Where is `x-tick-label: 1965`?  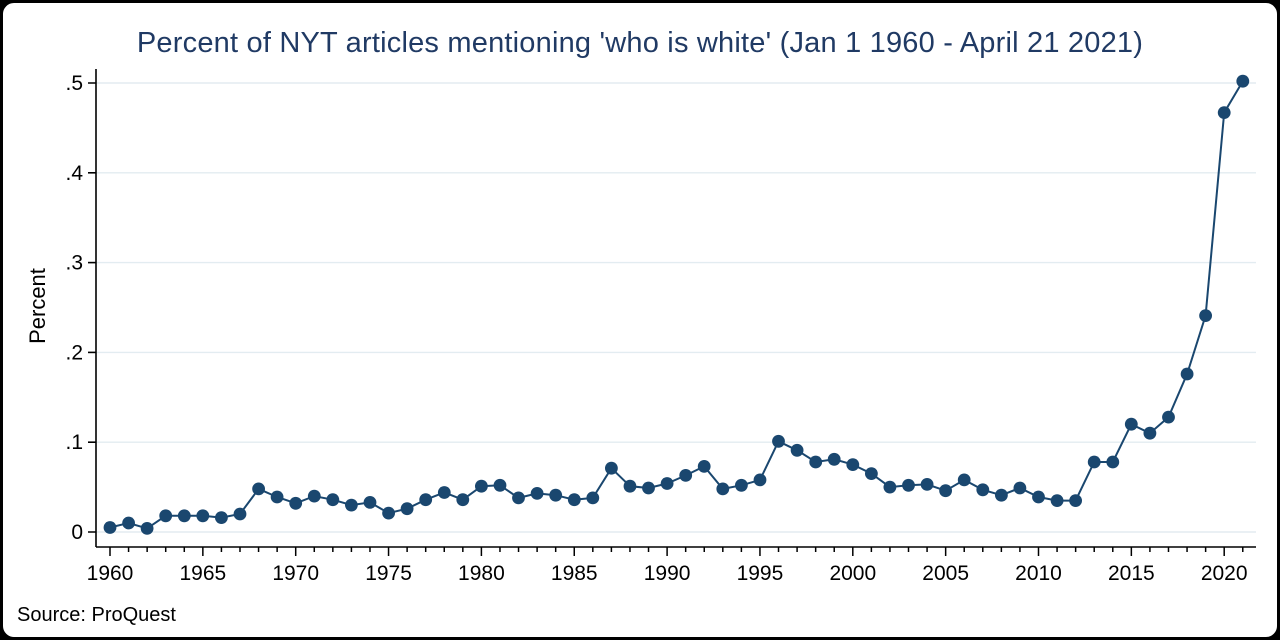
x-tick-label: 1965 is located at coordinates (202, 573).